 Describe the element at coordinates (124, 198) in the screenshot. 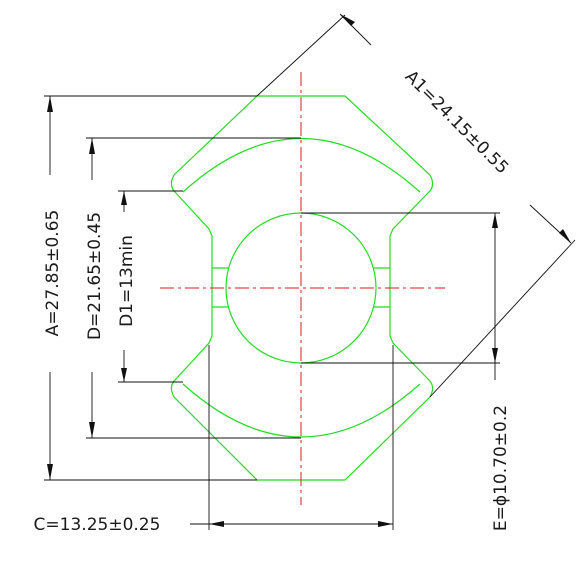

I see `dim-d1-arrow-top` at that location.